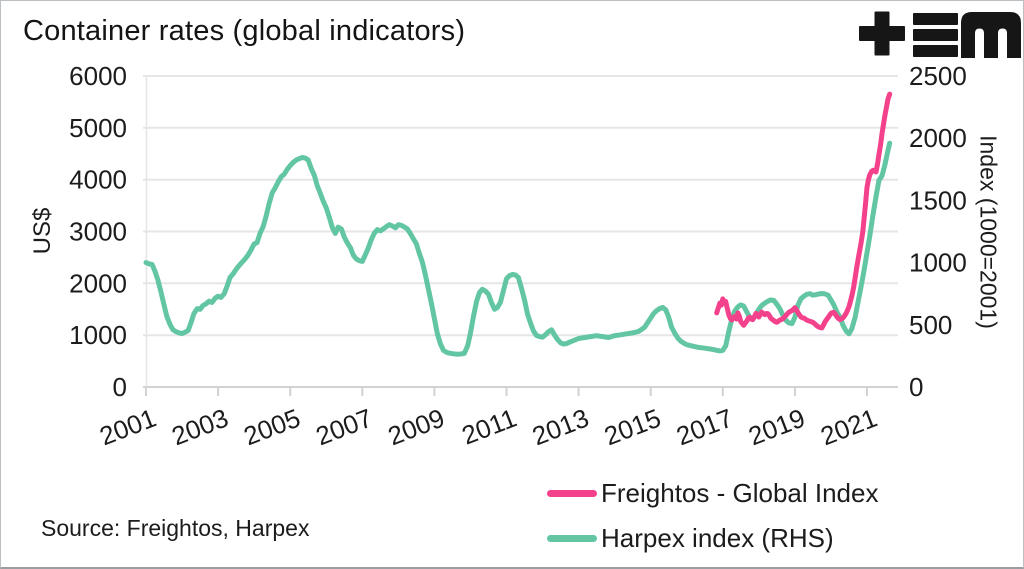 The image size is (1024, 569). Describe the element at coordinates (717, 538) in the screenshot. I see `legend-label-harpex: Harpex index (RHS)` at that location.